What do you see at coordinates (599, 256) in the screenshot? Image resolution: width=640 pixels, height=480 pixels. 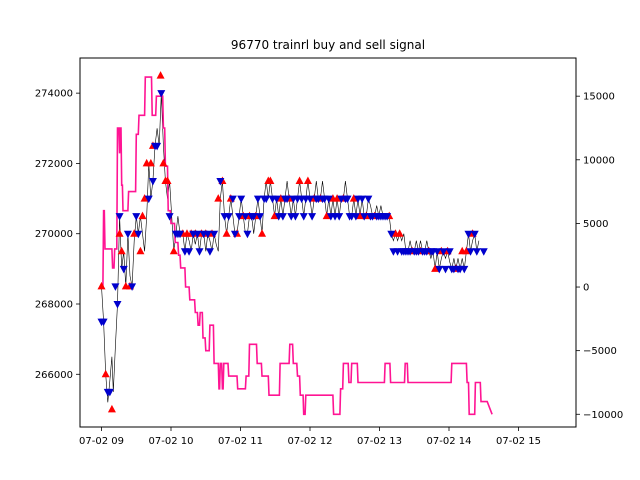 I see `y-axis-right: −10000 −5000 0 5000 10000 15000` at bounding box center [599, 256].